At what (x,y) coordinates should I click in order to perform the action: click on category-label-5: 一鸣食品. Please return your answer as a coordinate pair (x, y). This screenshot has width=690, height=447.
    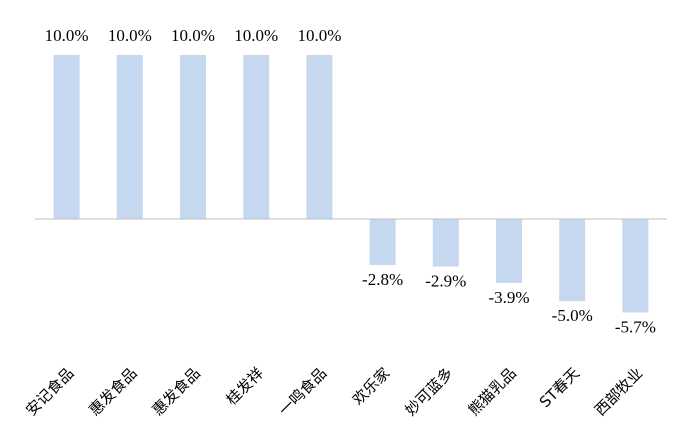
    Looking at the image, I should click on (302, 391).